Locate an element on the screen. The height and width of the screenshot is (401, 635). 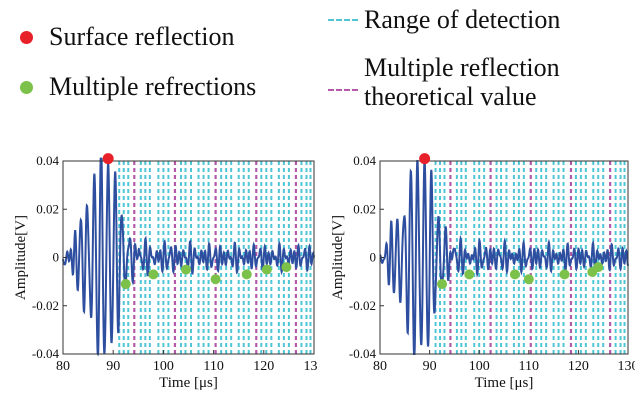
red-dot-icon is located at coordinates (26, 37).